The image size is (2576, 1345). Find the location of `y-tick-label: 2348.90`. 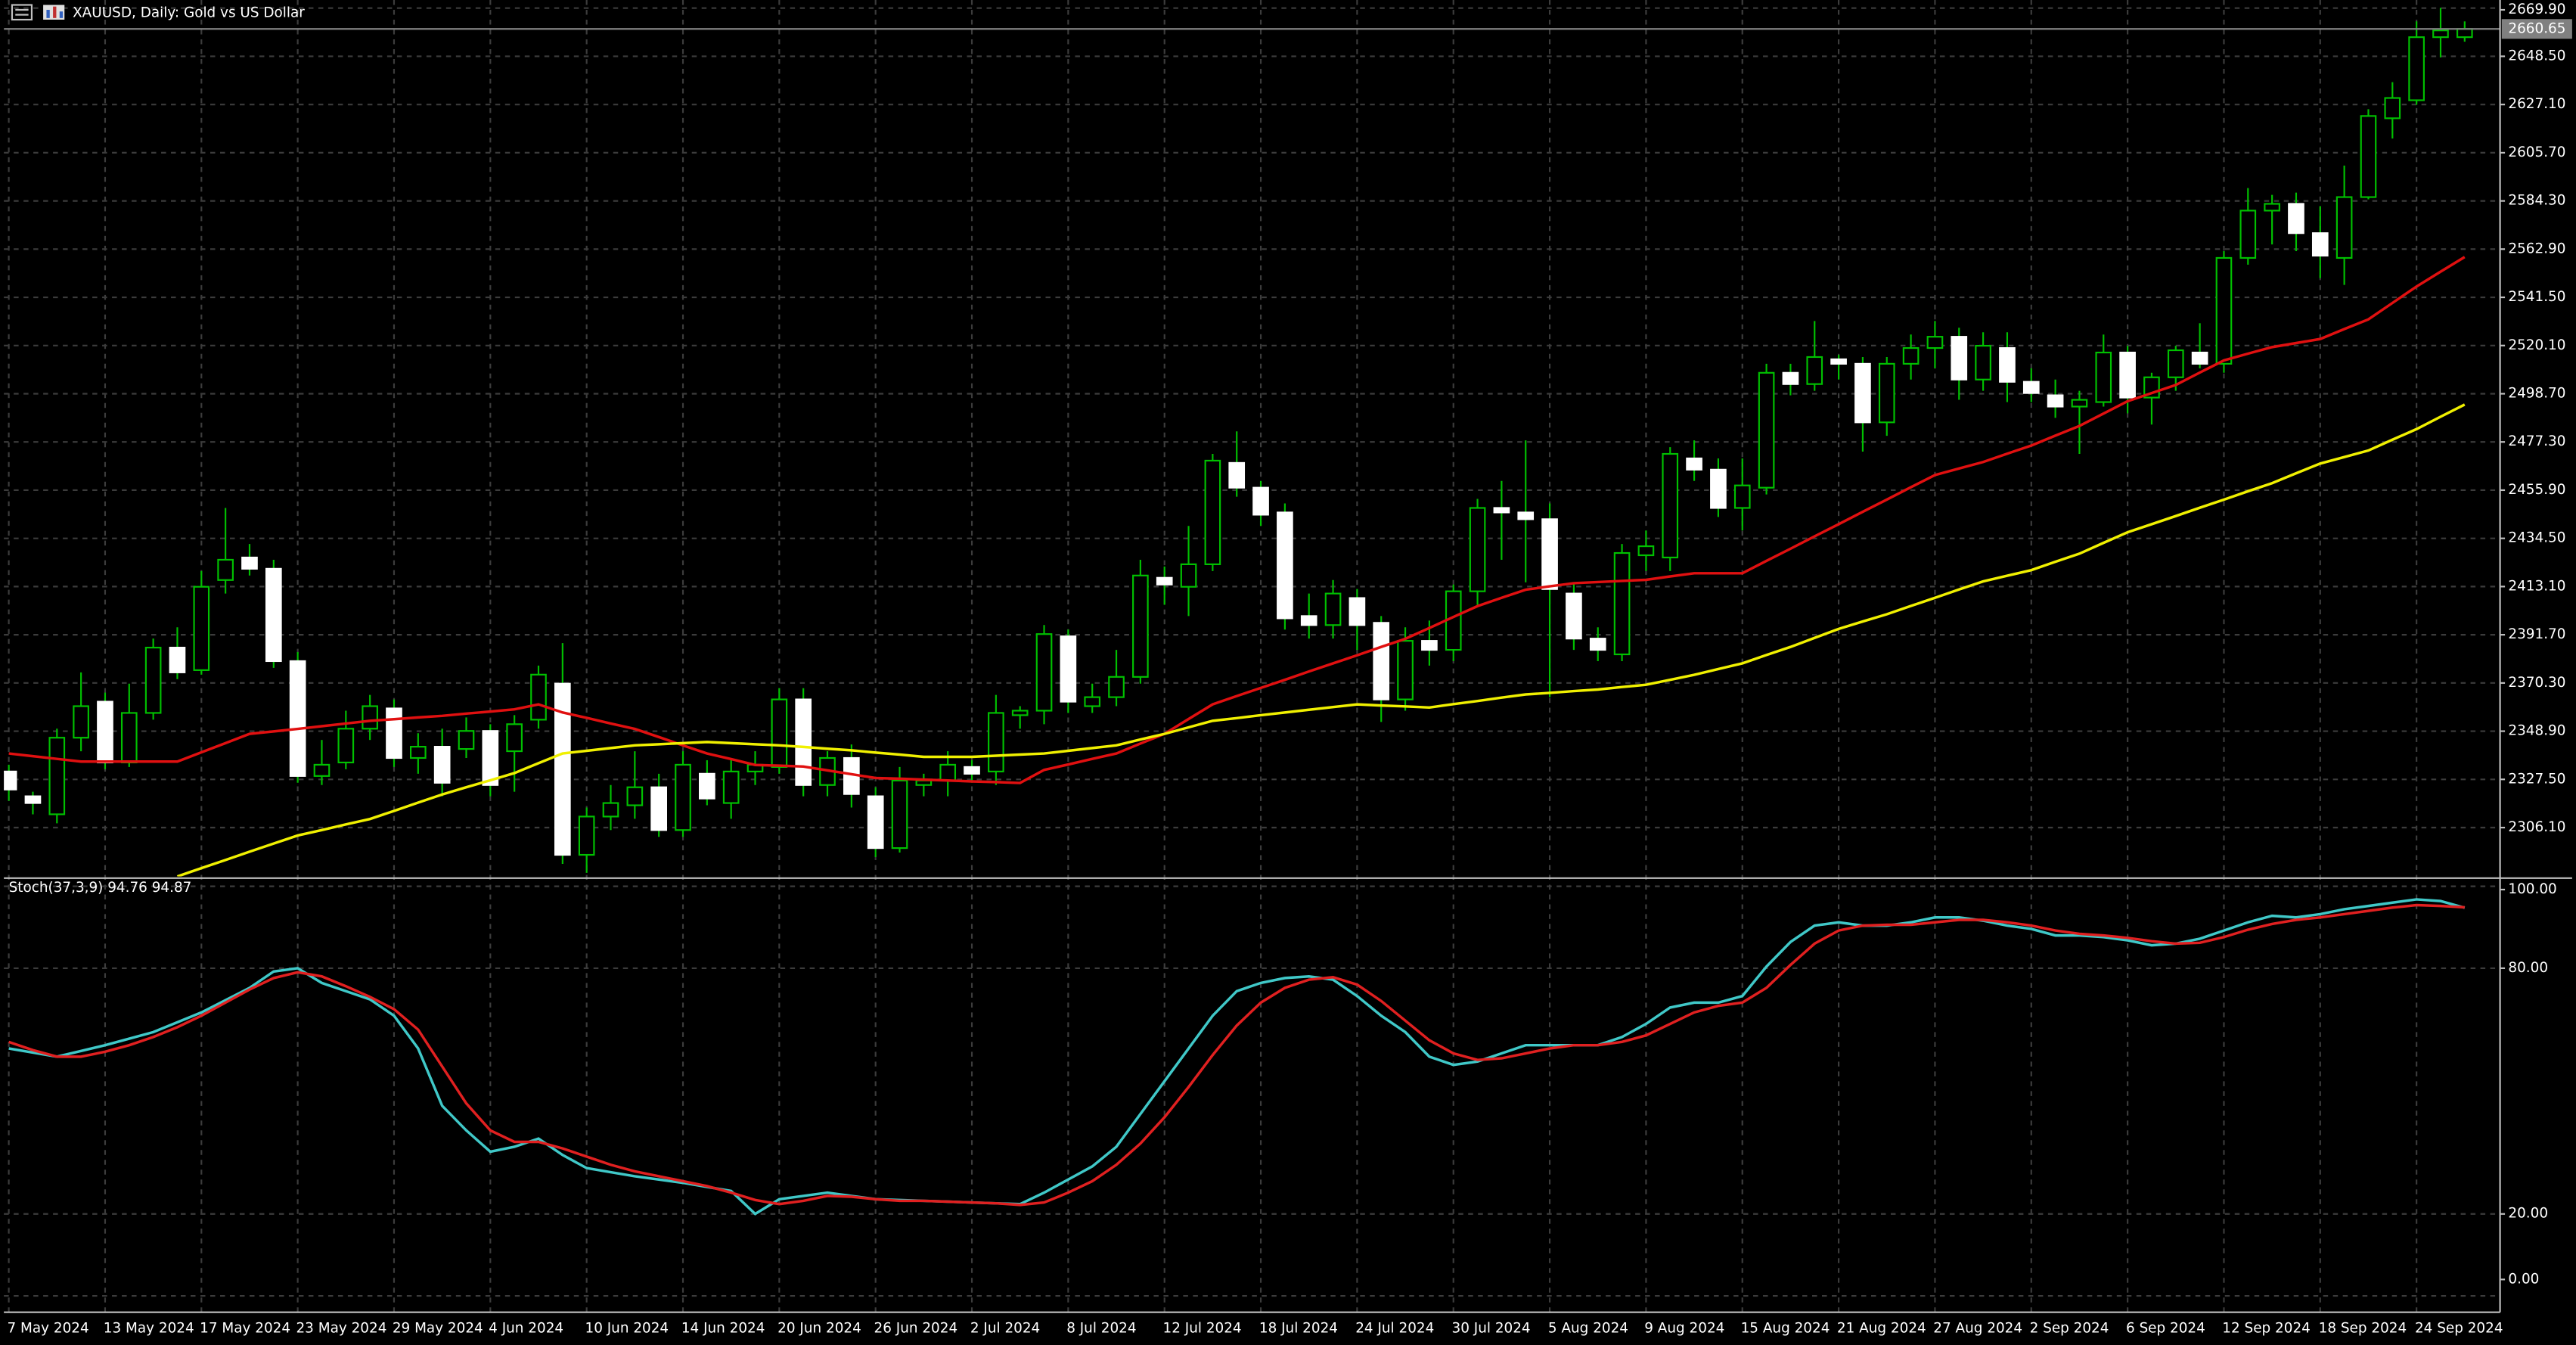

y-tick-label: 2348.90 is located at coordinates (2536, 731).